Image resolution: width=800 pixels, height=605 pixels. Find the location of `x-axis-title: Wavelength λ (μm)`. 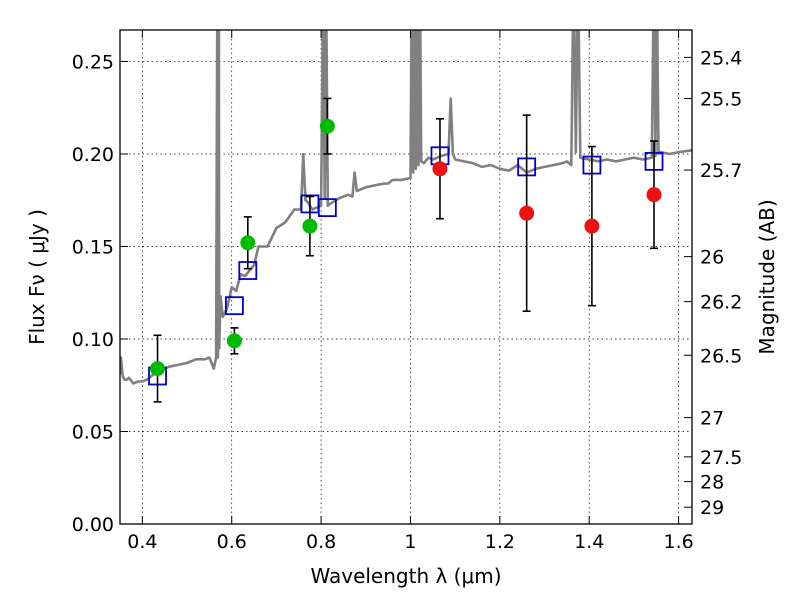

x-axis-title: Wavelength λ (μm) is located at coordinates (405, 576).